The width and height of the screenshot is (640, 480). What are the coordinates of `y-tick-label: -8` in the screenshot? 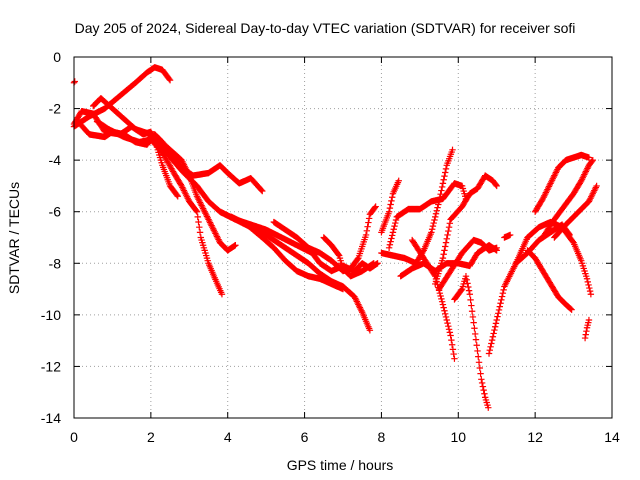 It's located at (55, 263).